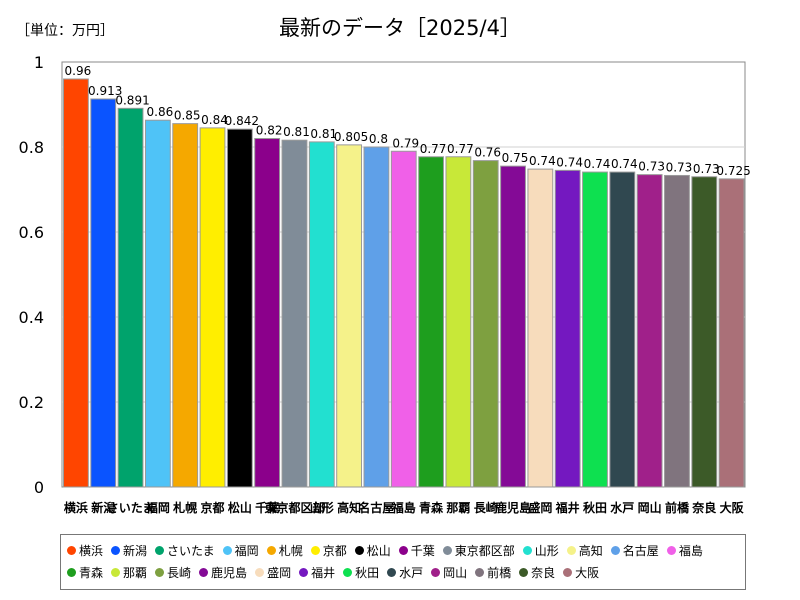 The width and height of the screenshot is (800, 600). What do you see at coordinates (39, 487) in the screenshot?
I see `y-tick-label: 0` at bounding box center [39, 487].